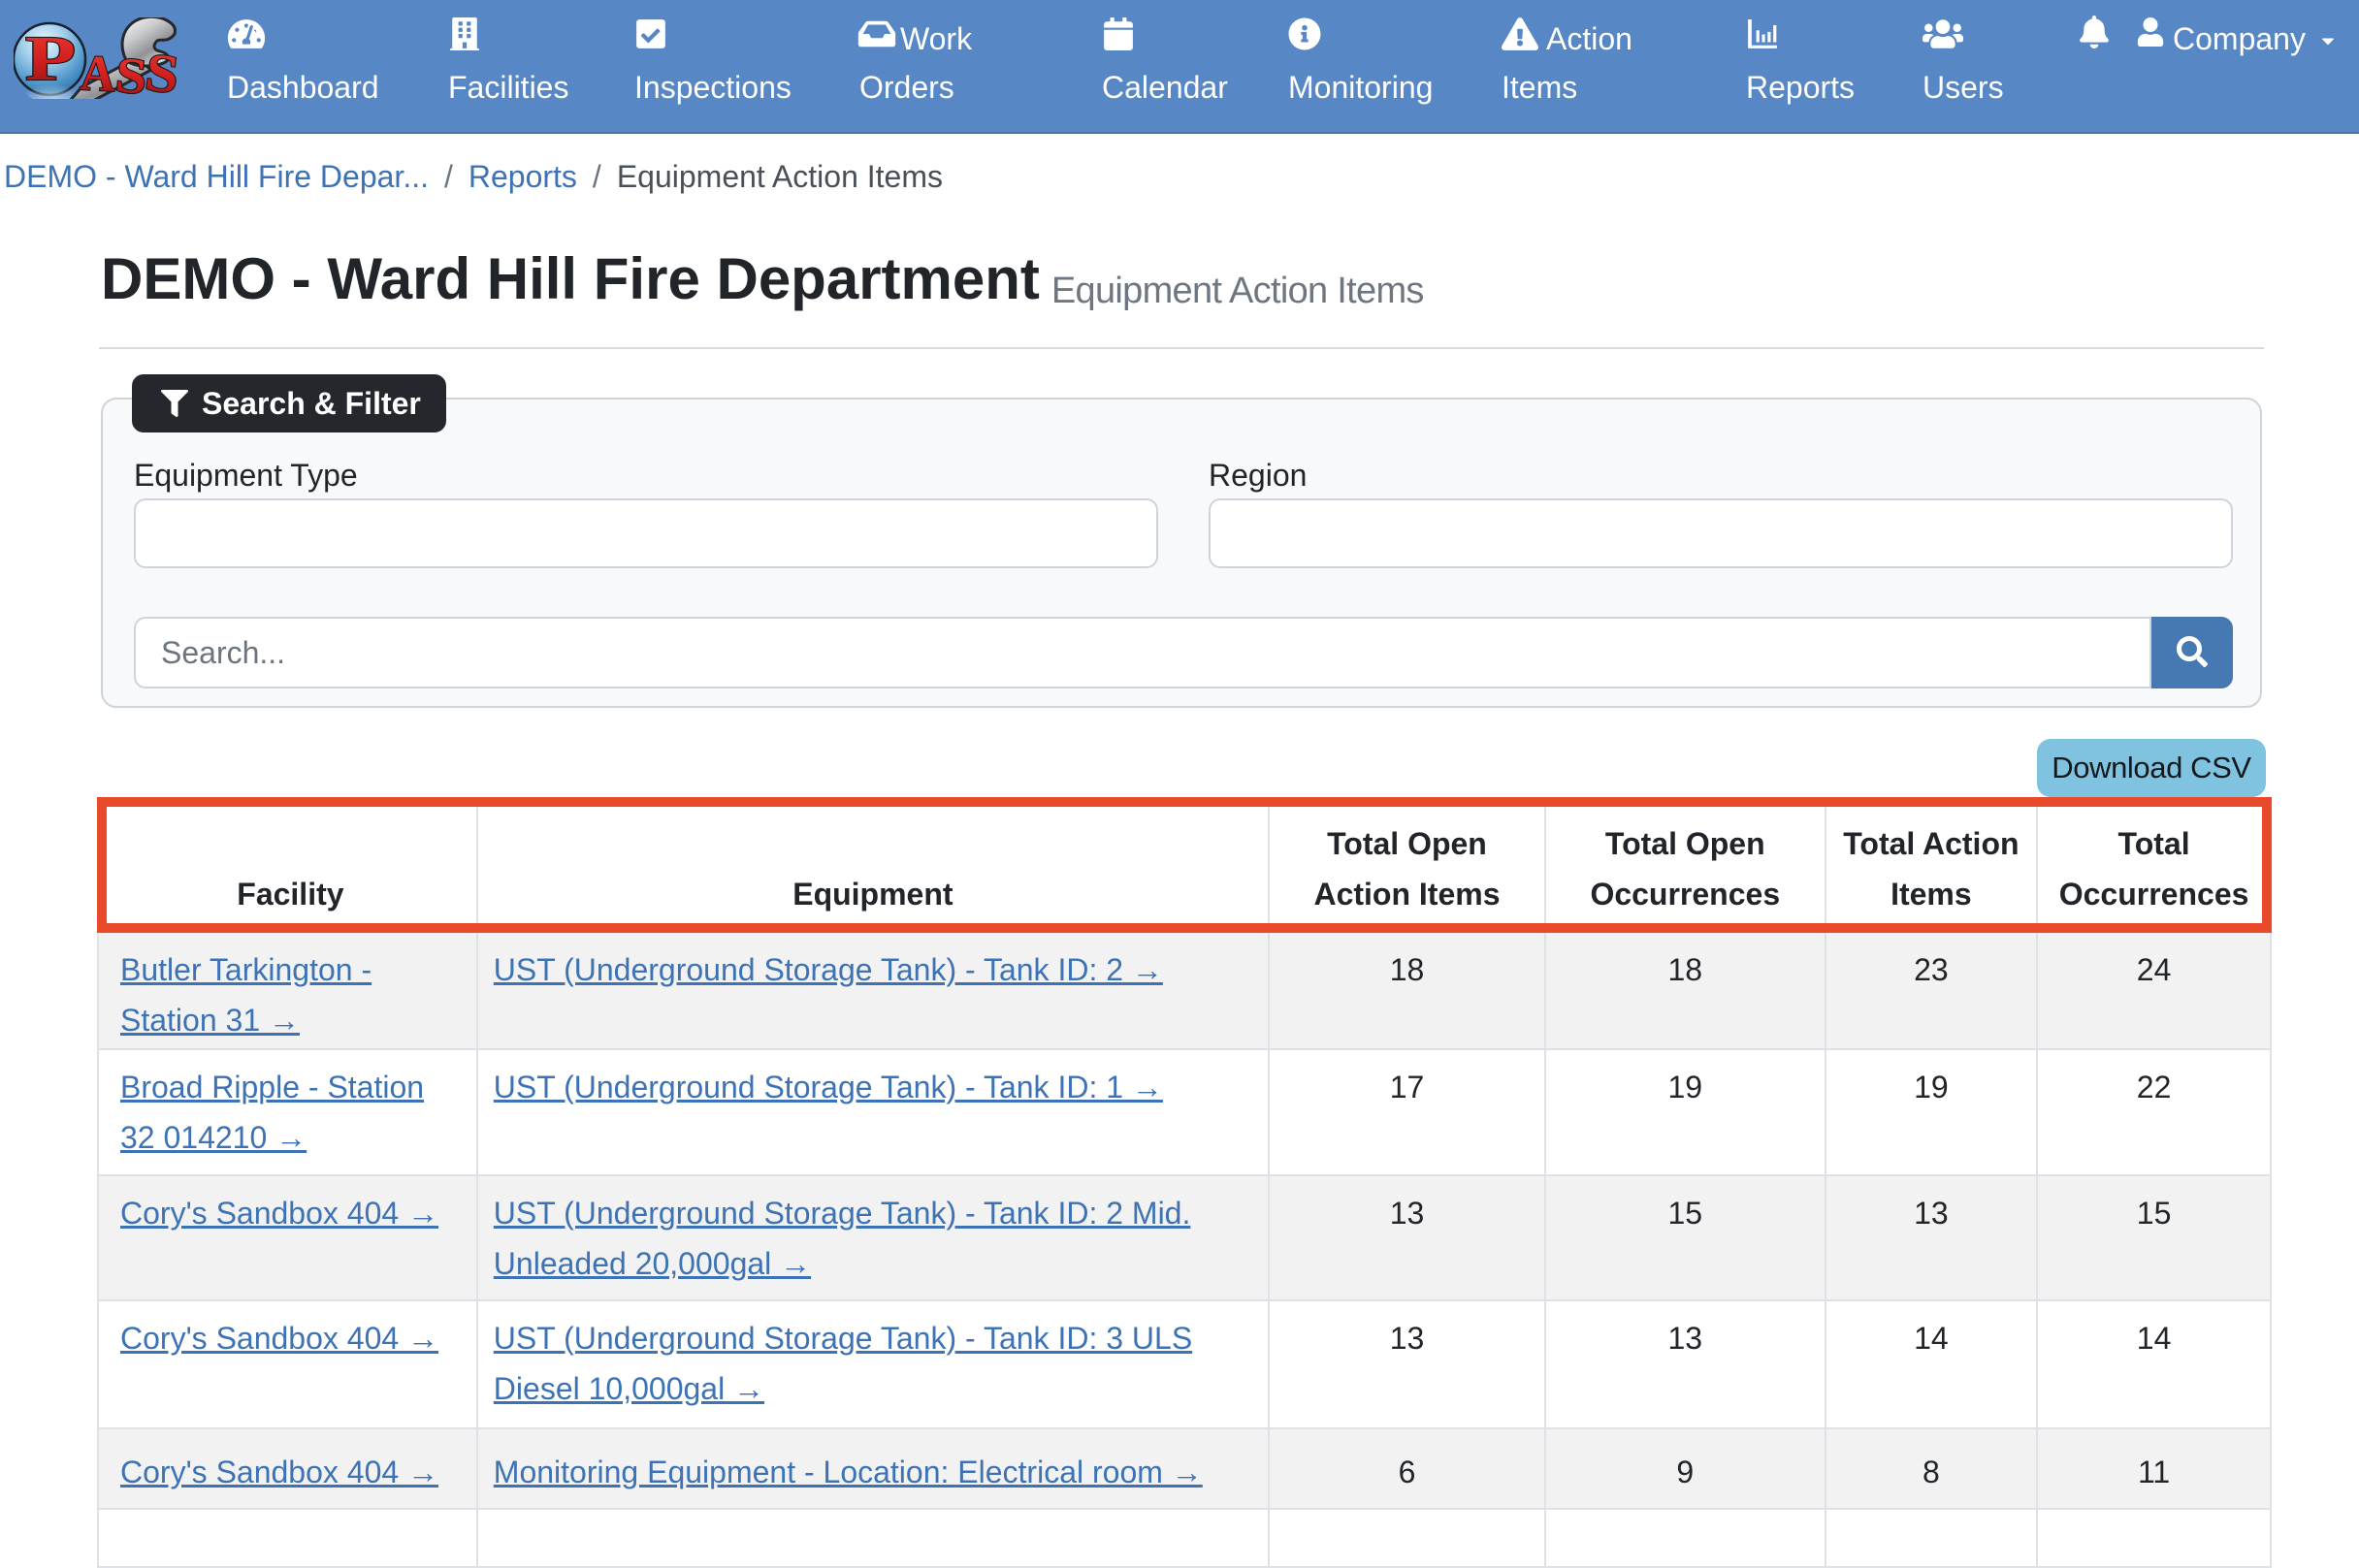  What do you see at coordinates (131, 73) in the screenshot?
I see `svg-text: S` at bounding box center [131, 73].